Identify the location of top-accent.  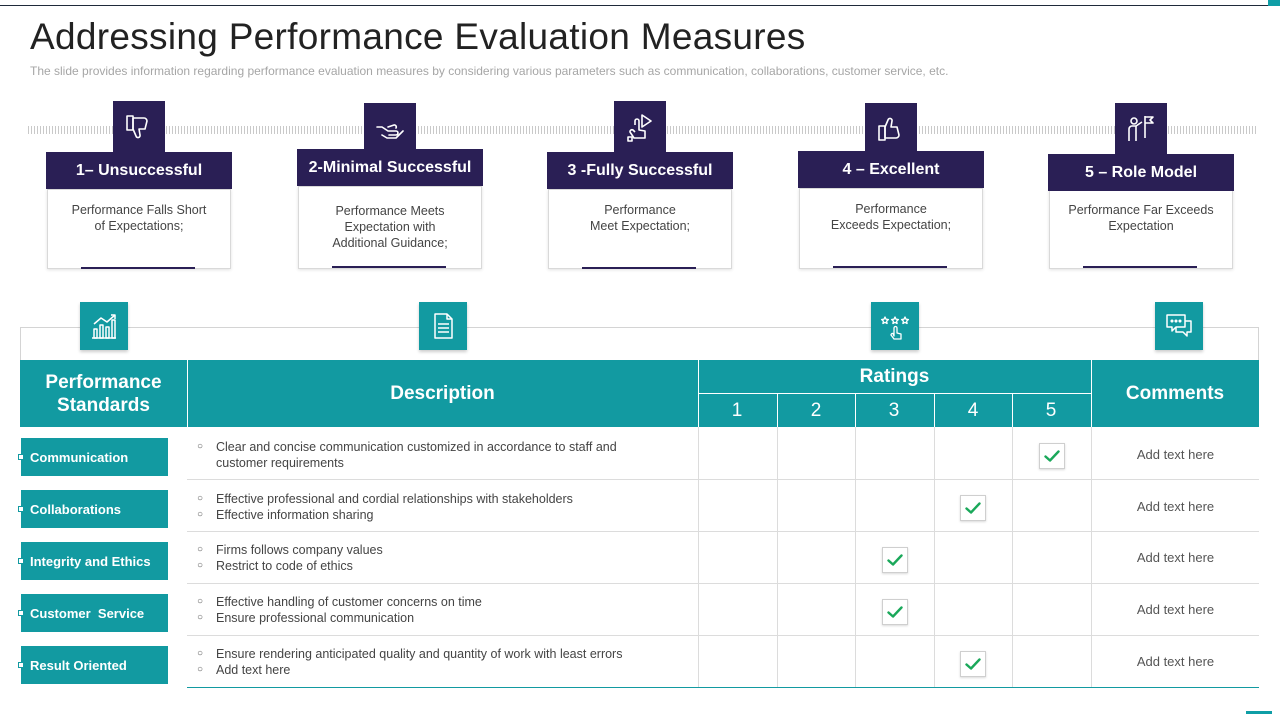
(1274, 3).